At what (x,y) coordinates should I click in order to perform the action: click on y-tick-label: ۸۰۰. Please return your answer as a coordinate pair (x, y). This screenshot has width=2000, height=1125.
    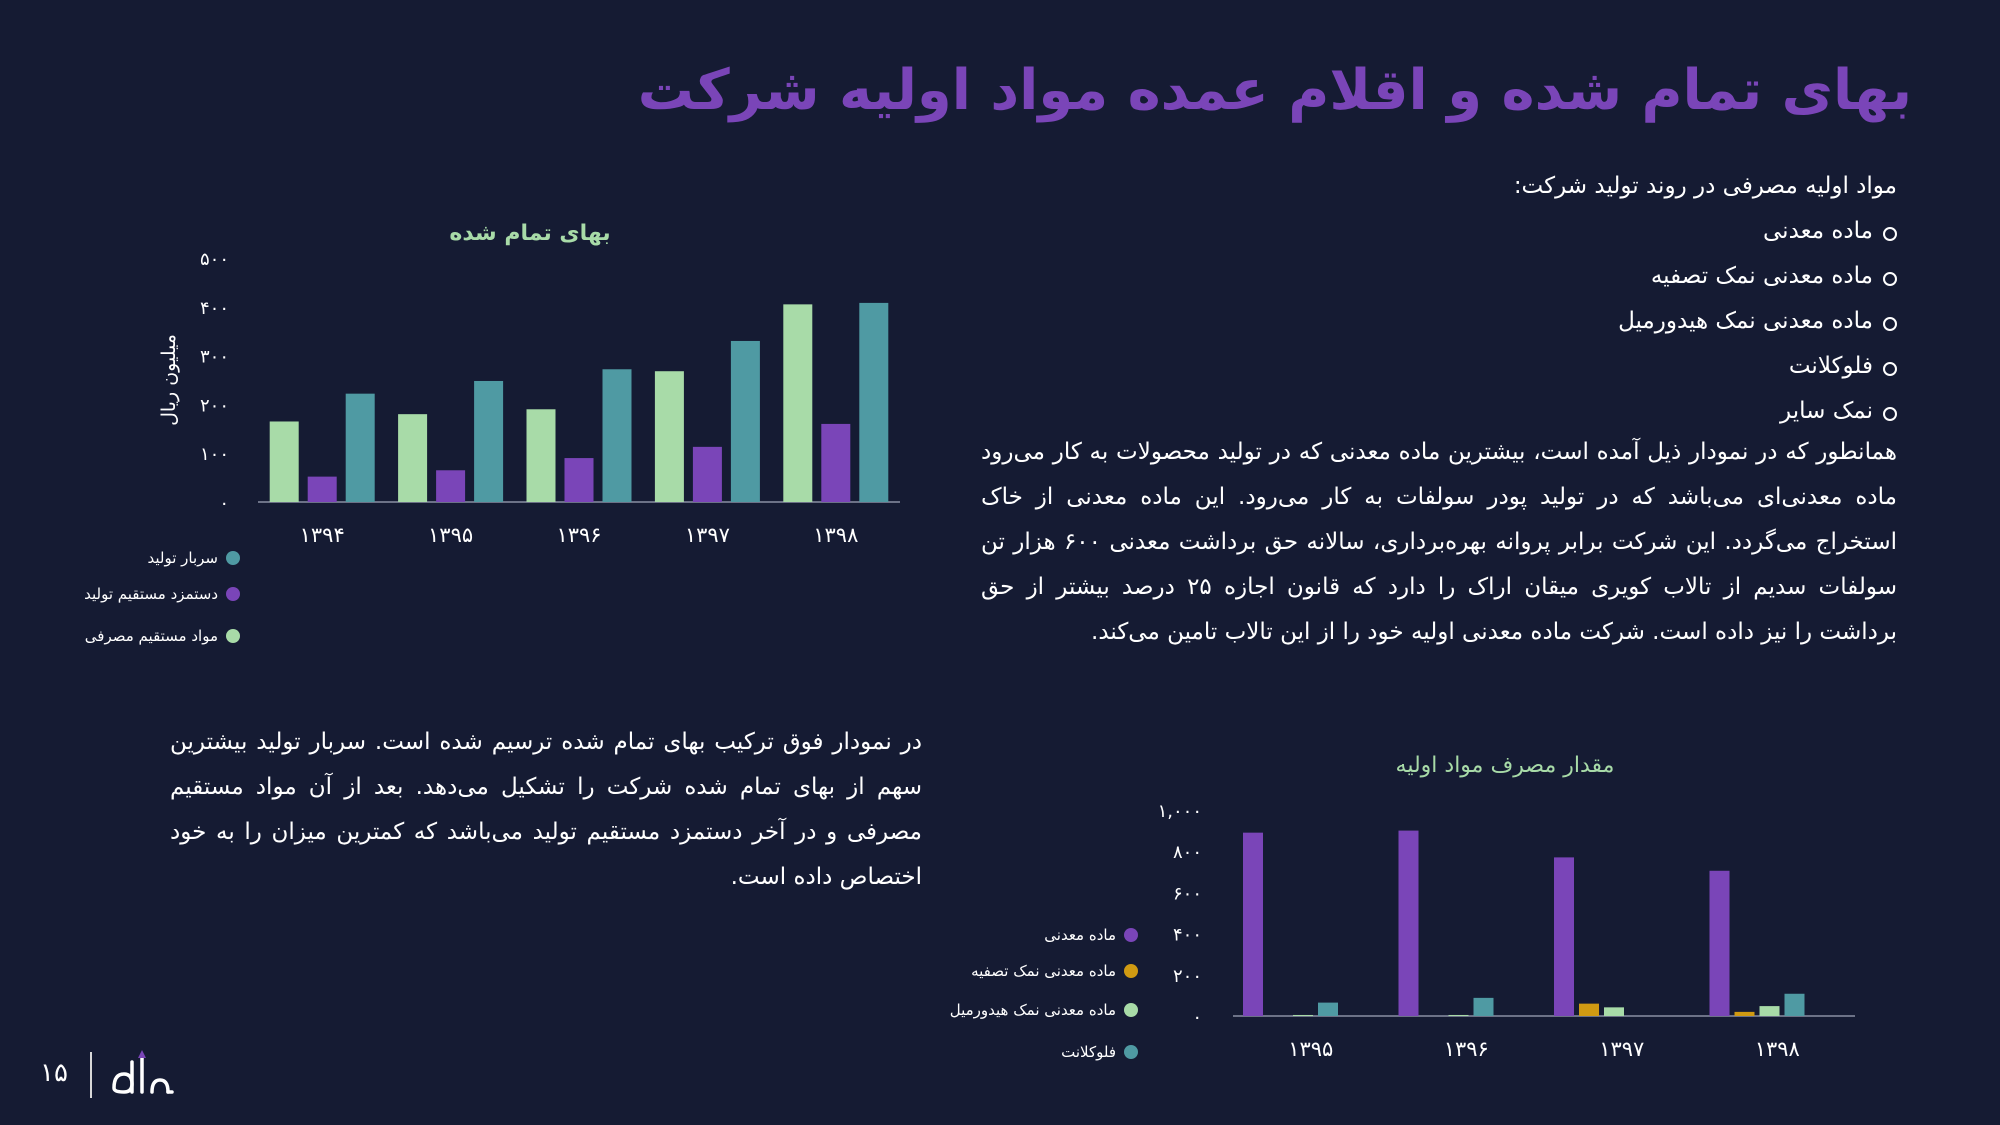
    Looking at the image, I should click on (1187, 852).